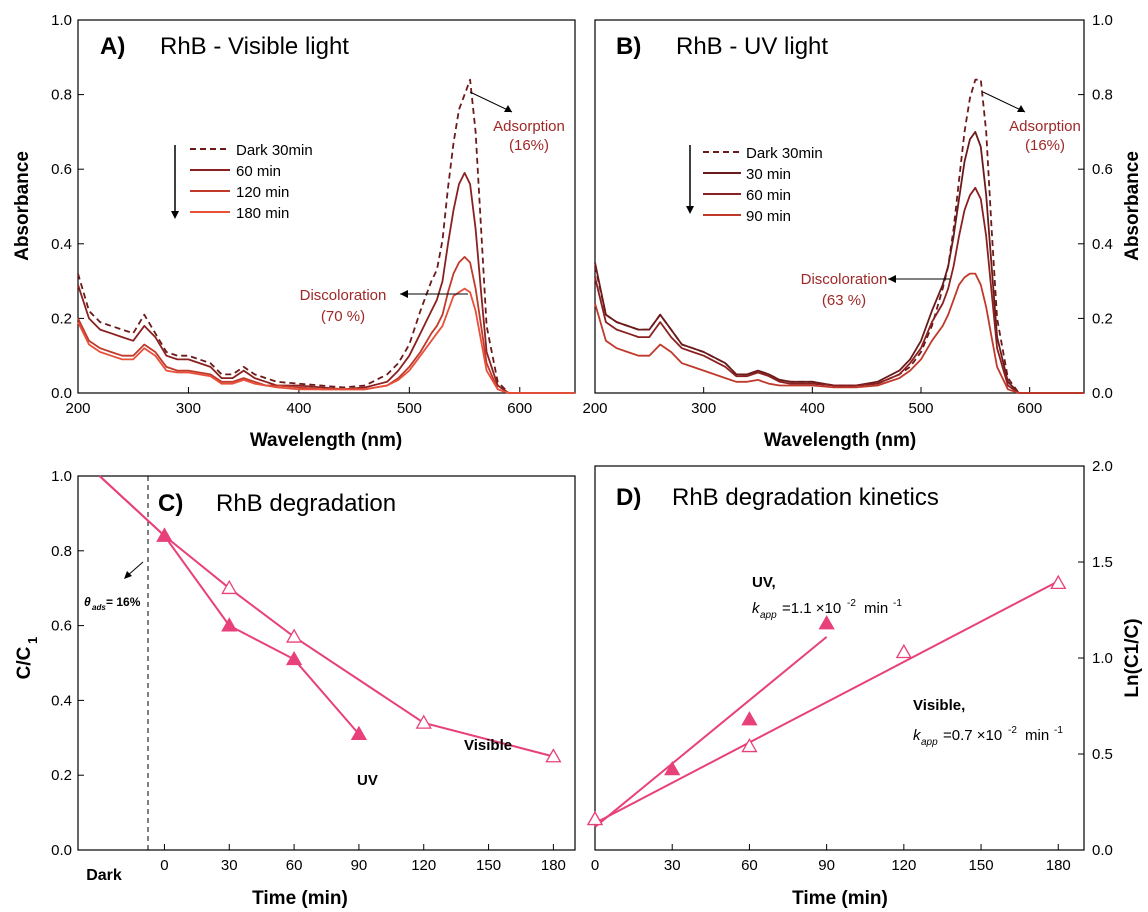 The image size is (1148, 912). Describe the element at coordinates (1102, 169) in the screenshot. I see `b-ytick-label: 0.6` at that location.